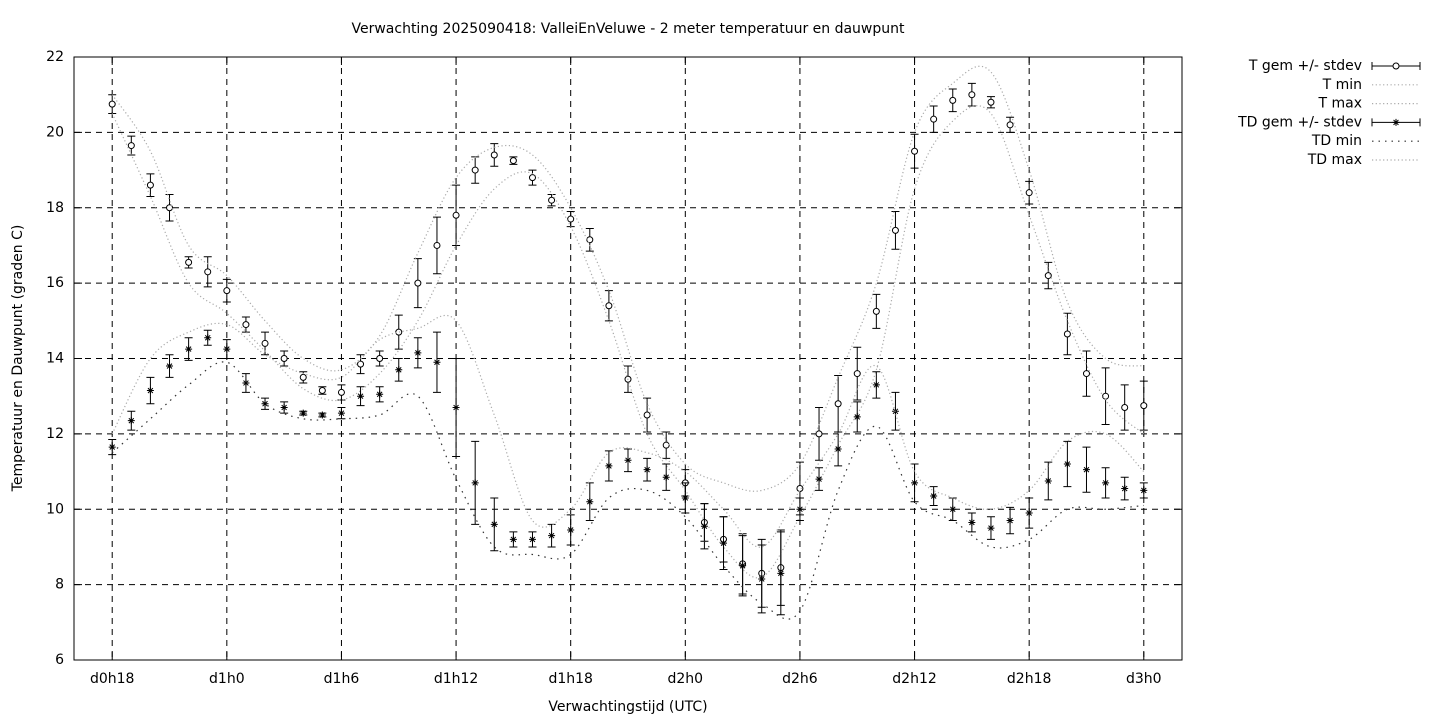  What do you see at coordinates (456, 679) in the screenshot?
I see `x-tick-label: d1h12` at bounding box center [456, 679].